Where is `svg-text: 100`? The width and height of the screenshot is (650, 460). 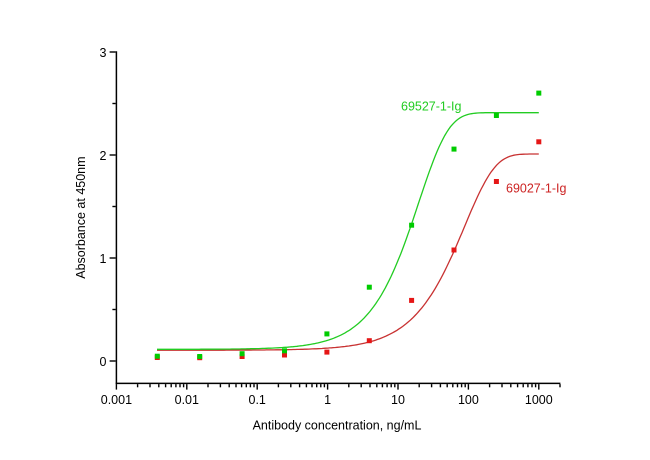 svg-text: 100 is located at coordinates (468, 400).